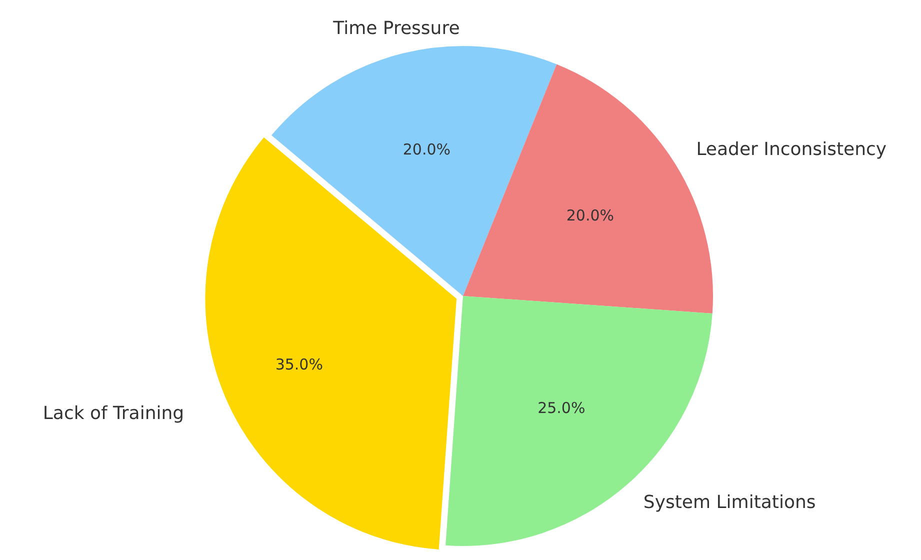  Describe the element at coordinates (791, 149) in the screenshot. I see `slice-label: Leader Inconsistency` at that location.